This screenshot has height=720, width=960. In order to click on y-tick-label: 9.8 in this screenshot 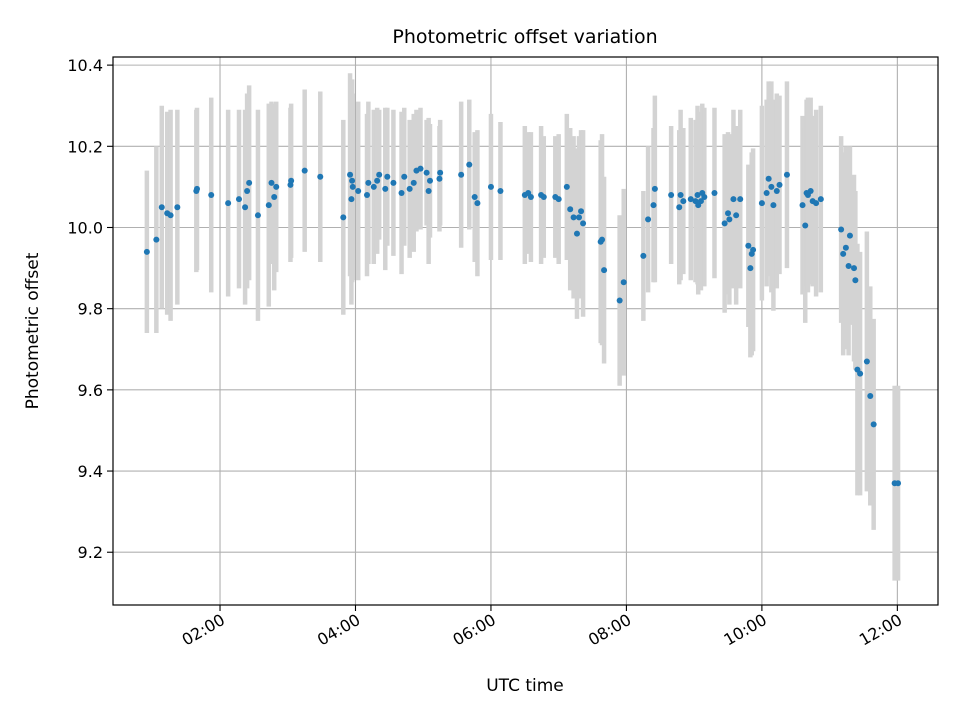, I will do `click(90, 309)`.